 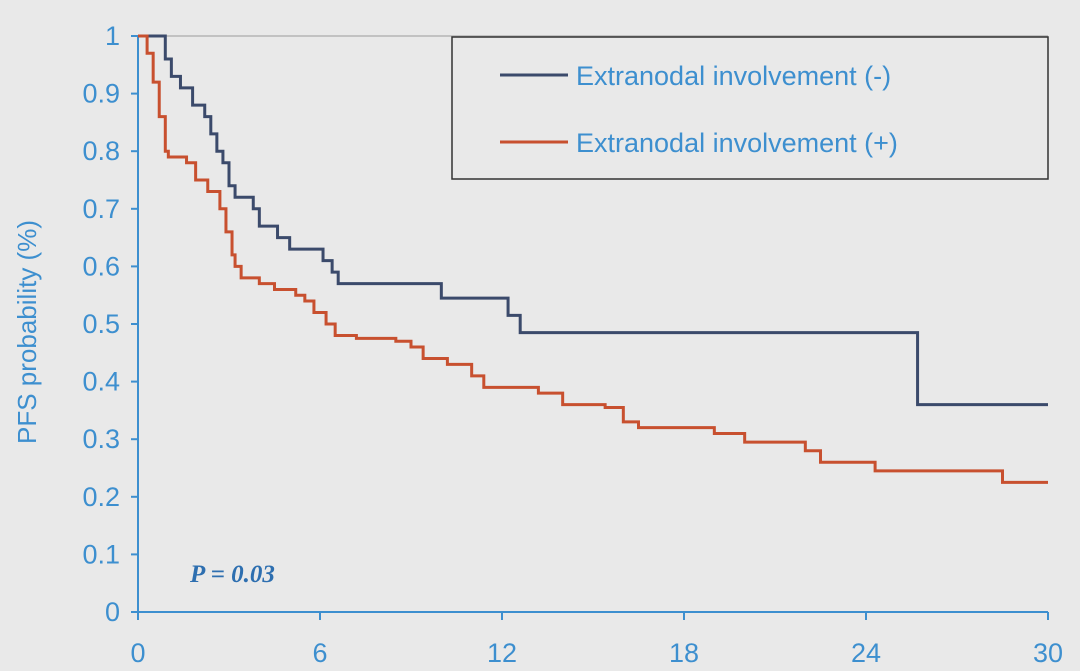 I want to click on x-tick-label: 30, so click(x=1048, y=653).